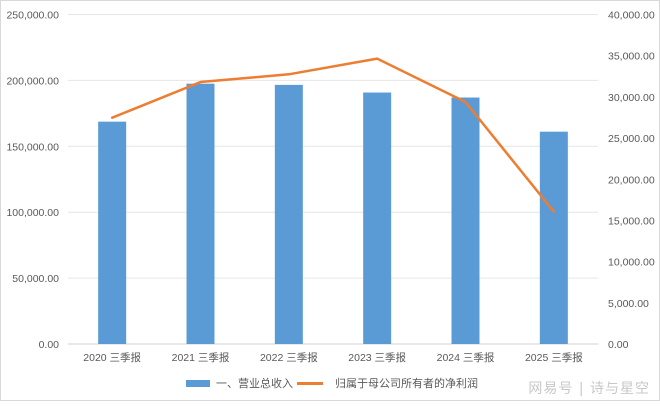 This screenshot has width=660, height=407. What do you see at coordinates (618, 345) in the screenshot?
I see `right-axis-tick: 0.00` at bounding box center [618, 345].